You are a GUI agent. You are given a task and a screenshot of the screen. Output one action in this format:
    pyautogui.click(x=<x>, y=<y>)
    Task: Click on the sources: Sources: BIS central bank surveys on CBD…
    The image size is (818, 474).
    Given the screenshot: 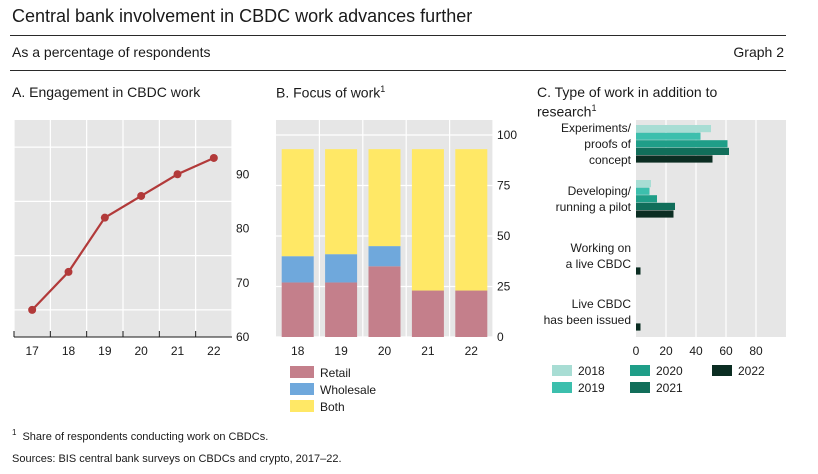 What is the action you would take?
    pyautogui.click(x=177, y=459)
    